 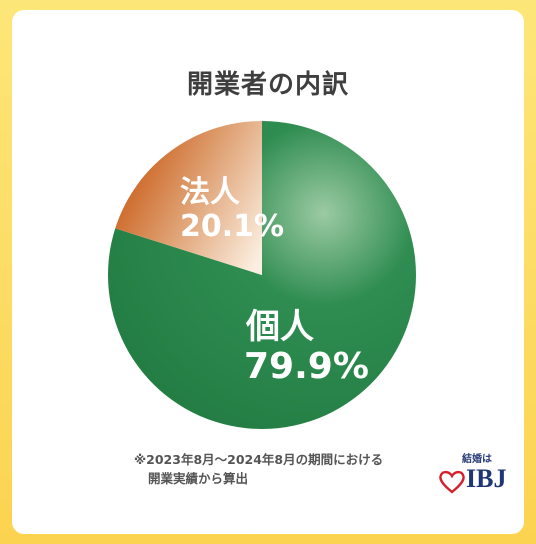 I want to click on footnote-line2: 開業実績から算出, so click(x=198, y=478).